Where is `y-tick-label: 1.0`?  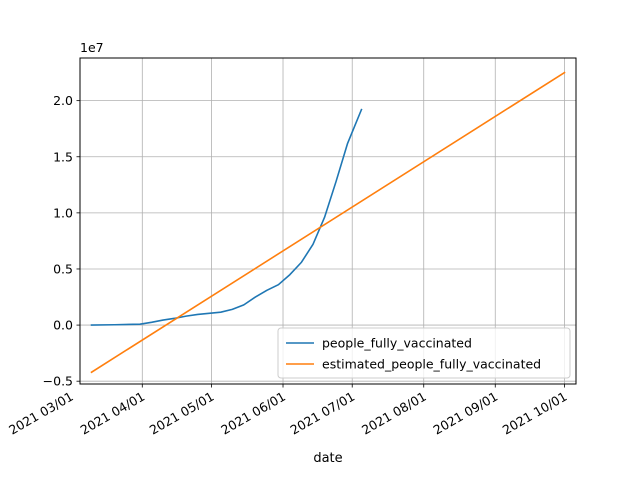
y-tick-label: 1.0 is located at coordinates (63, 212).